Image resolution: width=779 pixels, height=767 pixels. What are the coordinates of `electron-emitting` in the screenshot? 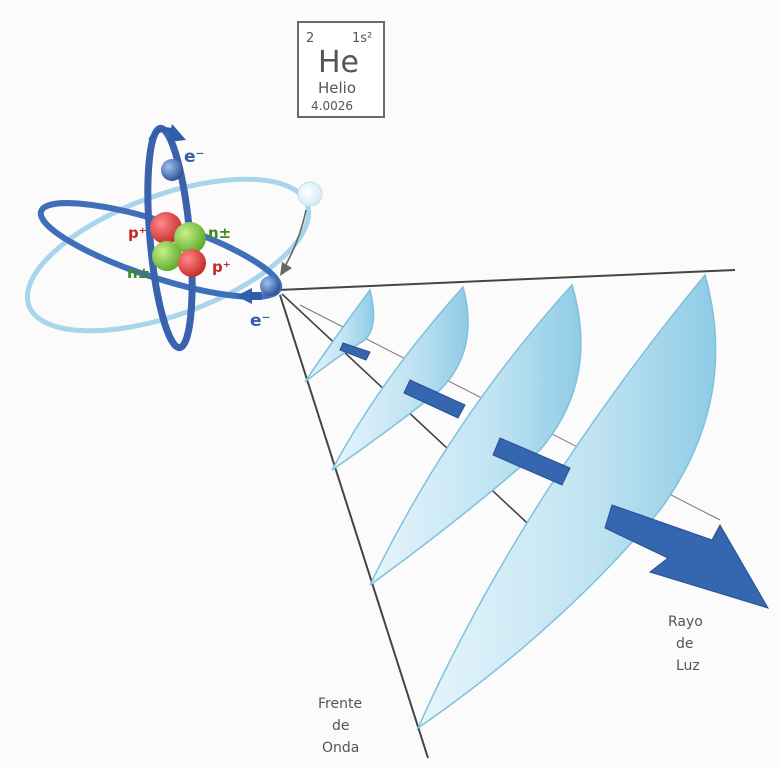 It's located at (270, 286).